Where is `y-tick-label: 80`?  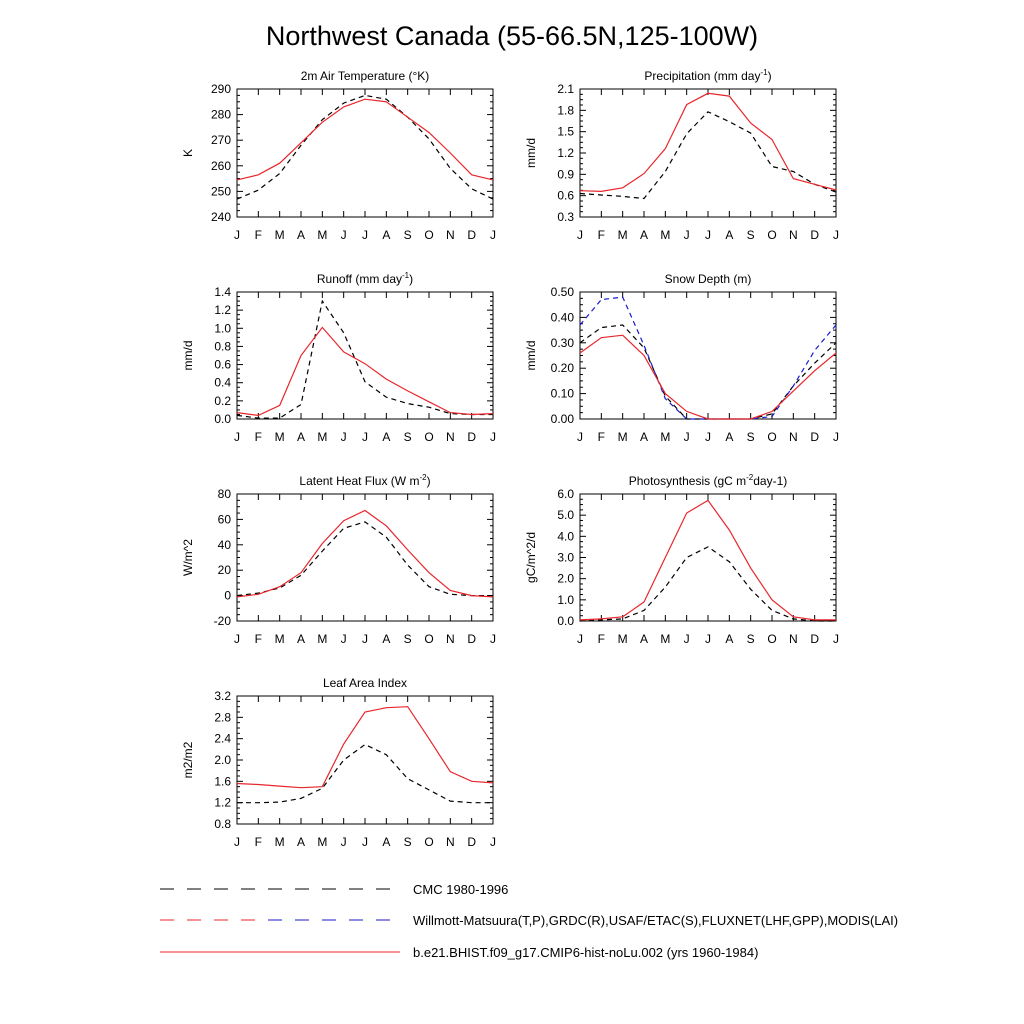
y-tick-label: 80 is located at coordinates (225, 494).